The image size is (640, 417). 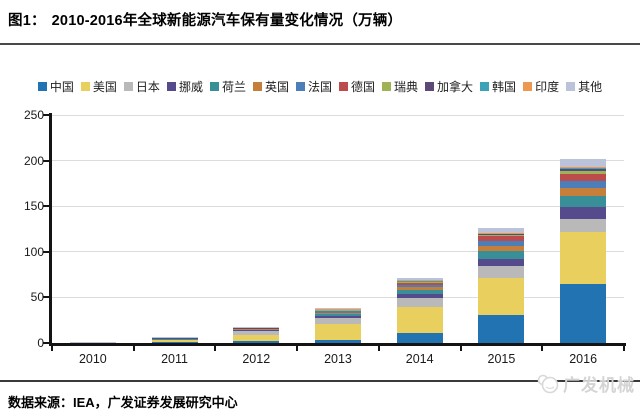 What do you see at coordinates (123, 402) in the screenshot?
I see `source-note: 数据来源：IEA，广发证券发展研究中心` at bounding box center [123, 402].